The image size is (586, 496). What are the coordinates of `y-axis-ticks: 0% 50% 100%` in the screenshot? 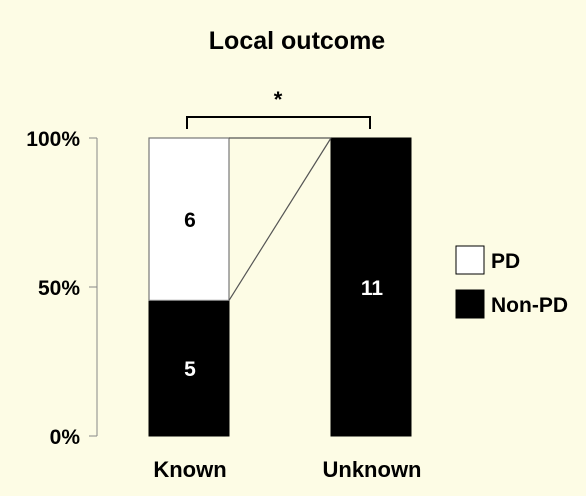 It's located at (61, 288).